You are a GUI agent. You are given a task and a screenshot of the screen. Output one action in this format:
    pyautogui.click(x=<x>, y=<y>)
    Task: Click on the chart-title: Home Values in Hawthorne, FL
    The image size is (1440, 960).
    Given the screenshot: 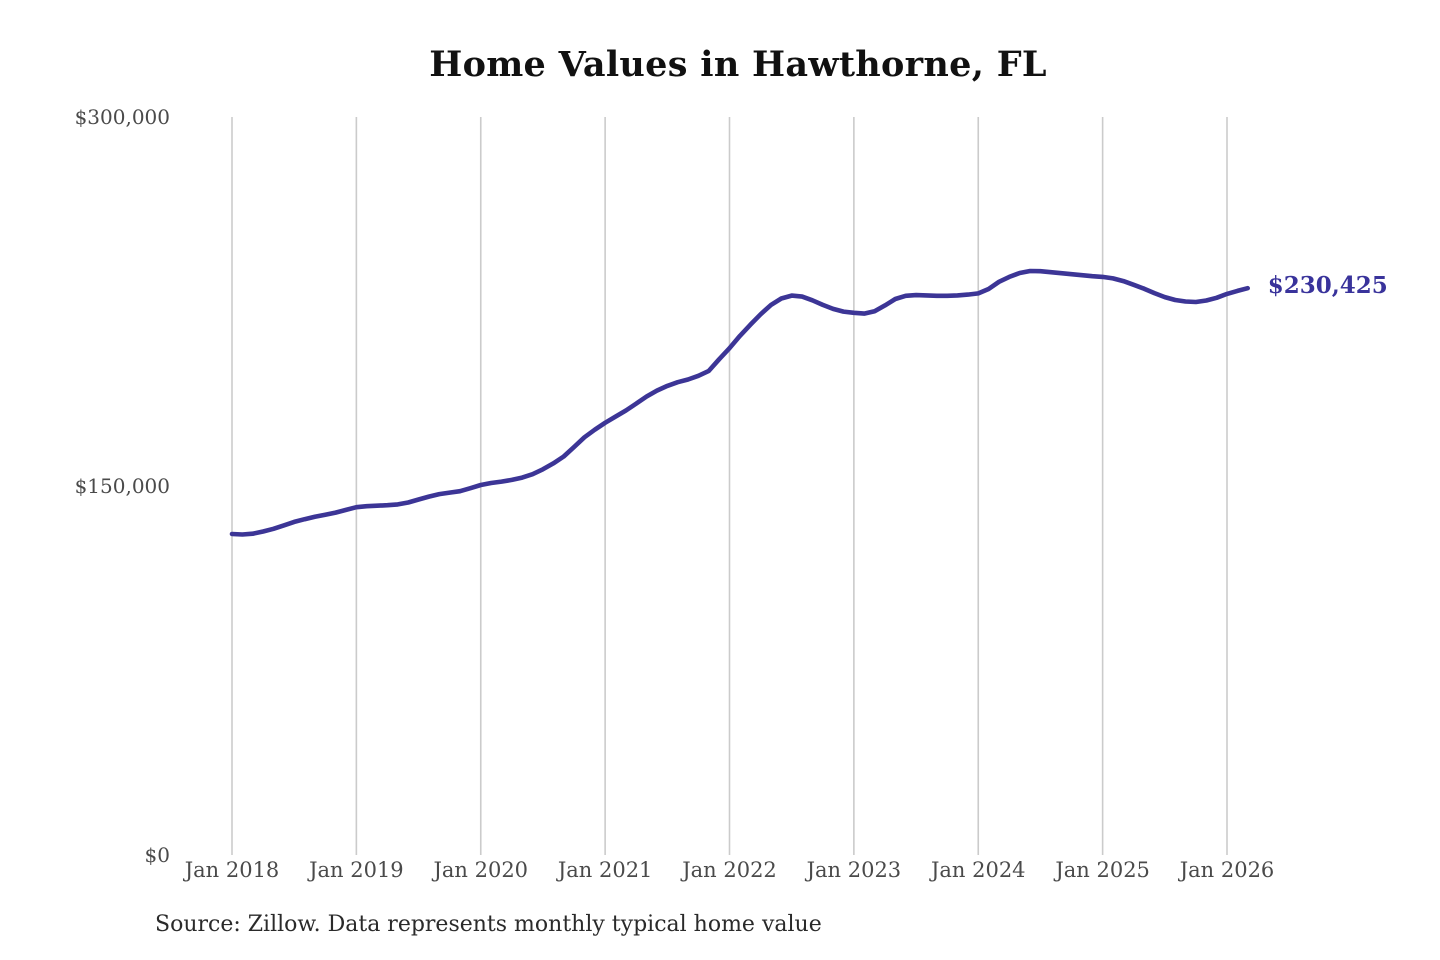 What is the action you would take?
    pyautogui.click(x=738, y=64)
    